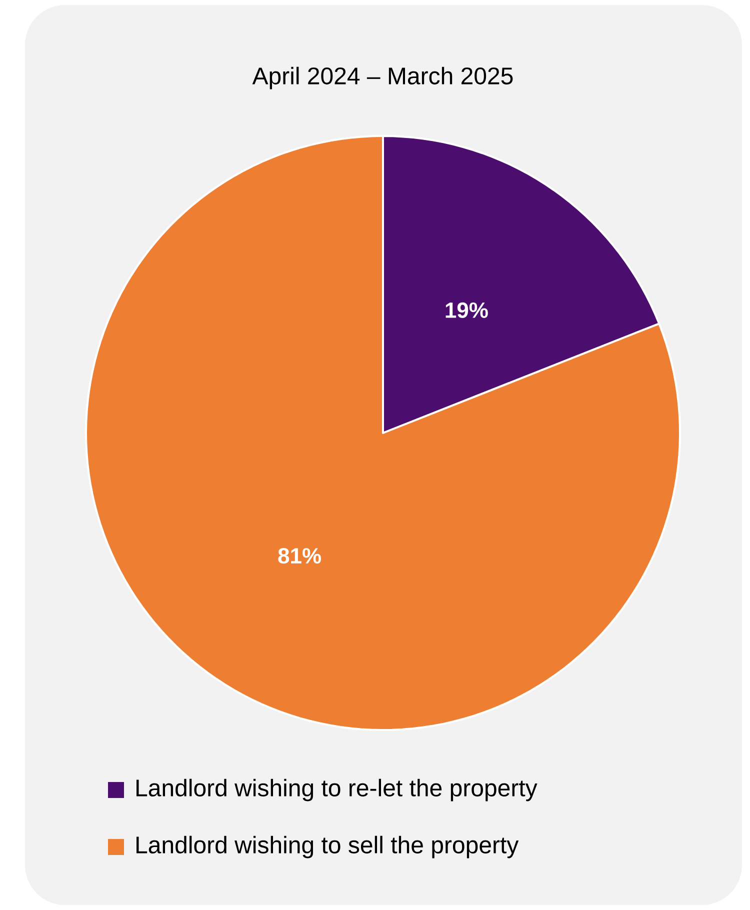 The width and height of the screenshot is (750, 910). I want to click on data-label: 19%, so click(467, 310).